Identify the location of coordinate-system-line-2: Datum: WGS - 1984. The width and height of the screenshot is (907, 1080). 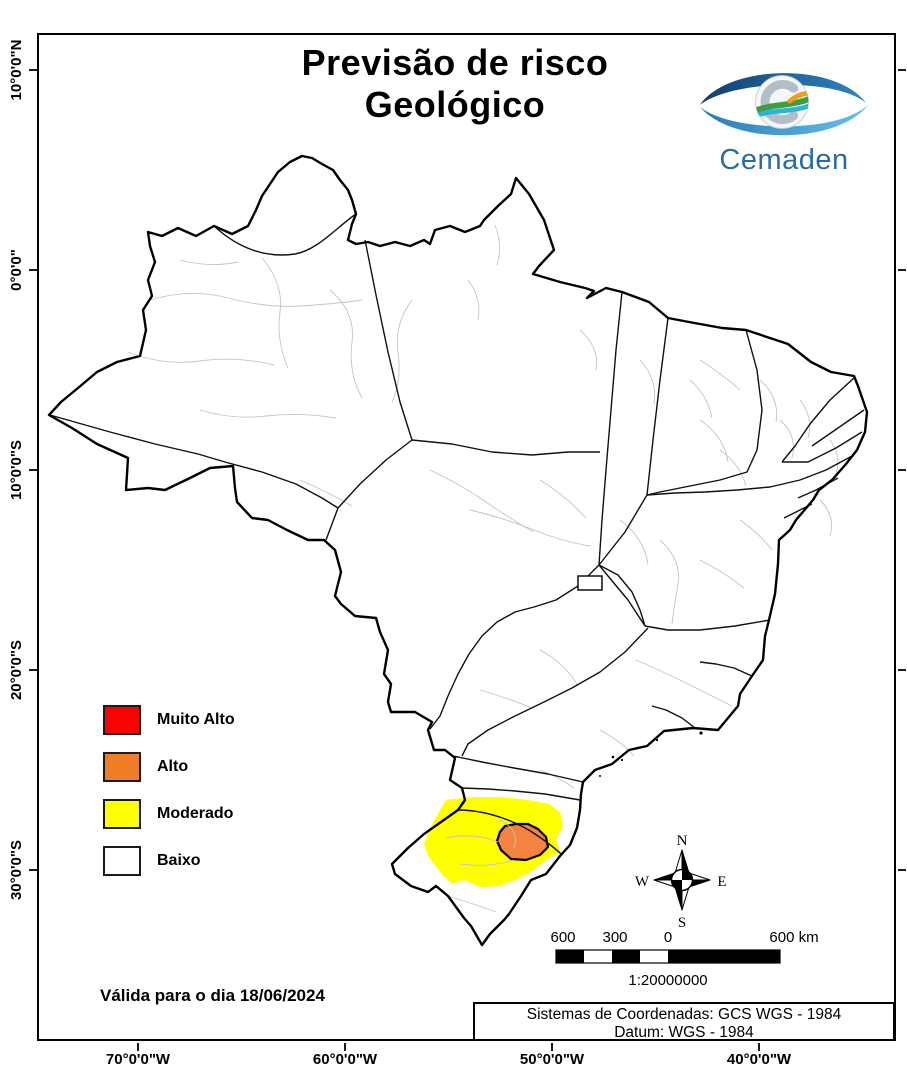
(684, 1032).